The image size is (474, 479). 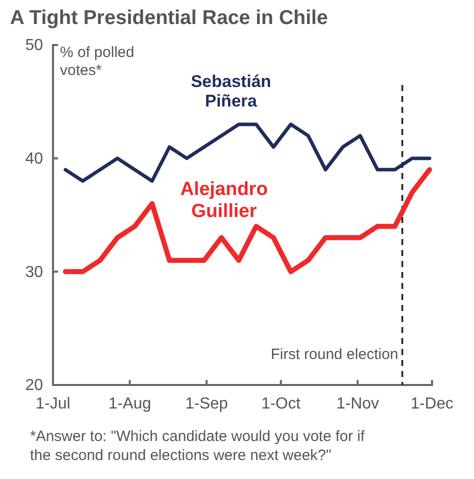 What do you see at coordinates (198, 446) in the screenshot?
I see `text: *Answer to: "Which candidate would you vote for if the second round elections were next week?"` at bounding box center [198, 446].